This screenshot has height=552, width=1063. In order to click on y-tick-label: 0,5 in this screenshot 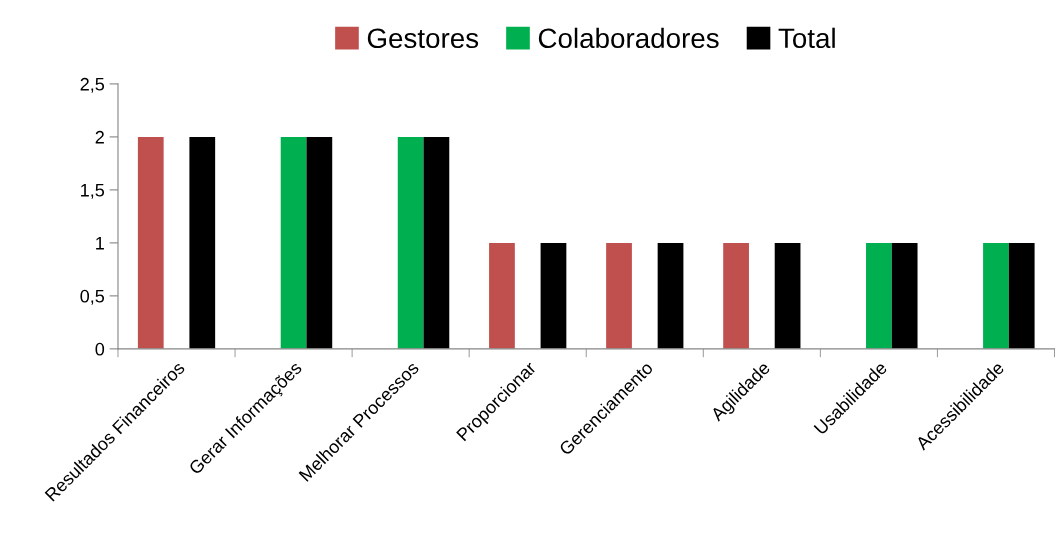, I will do `click(92, 297)`.